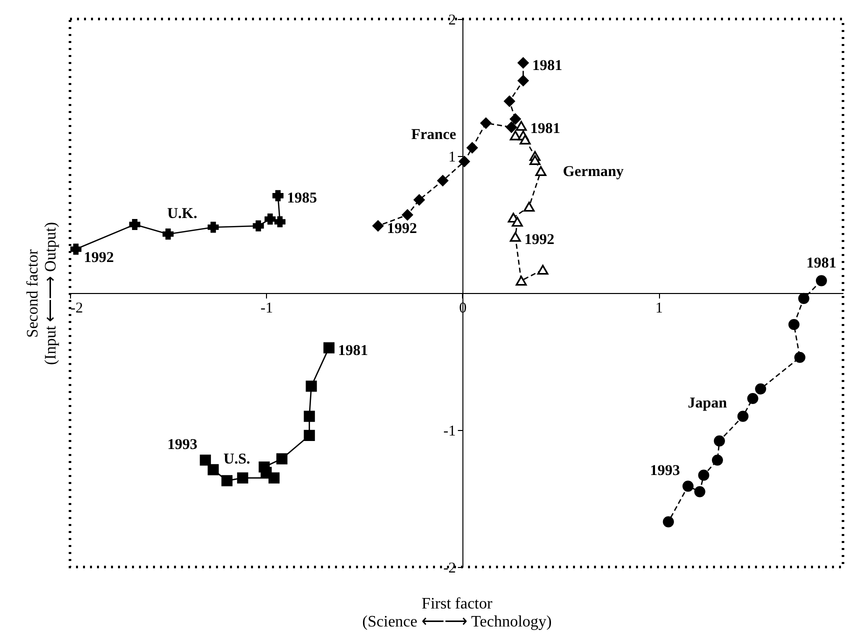  What do you see at coordinates (449, 432) in the screenshot?
I see `y-tick-label: -1` at bounding box center [449, 432].